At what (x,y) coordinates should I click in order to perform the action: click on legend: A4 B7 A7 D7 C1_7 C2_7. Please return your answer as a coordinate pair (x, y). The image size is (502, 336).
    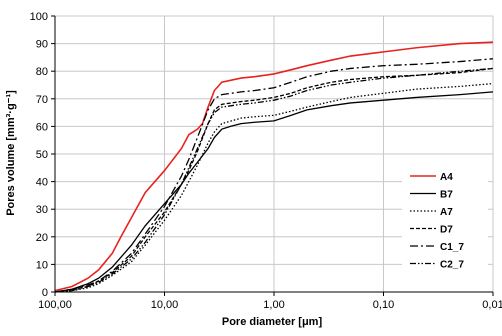
    Looking at the image, I should click on (445, 220).